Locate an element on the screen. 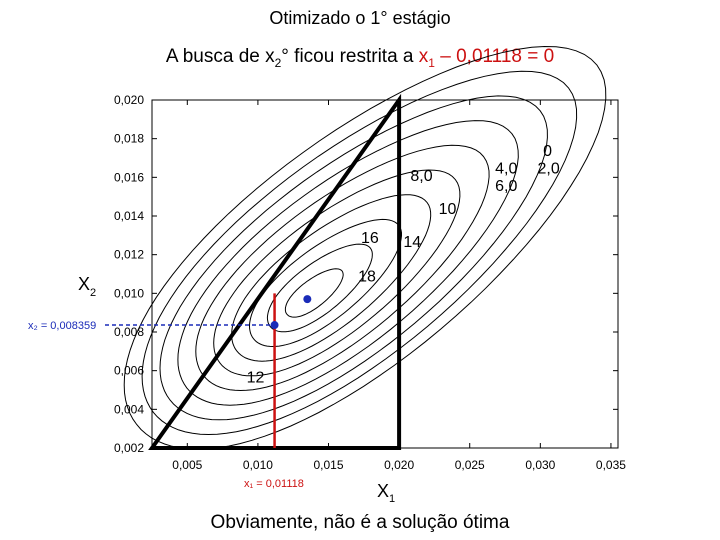 Image resolution: width=720 pixels, height=540 pixels. y-tick-label: 0,002 is located at coordinates (129, 448).